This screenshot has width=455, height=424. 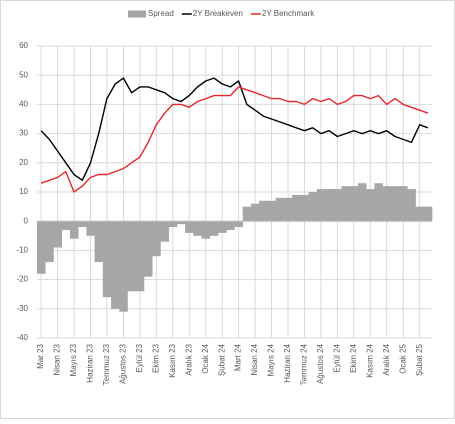 What do you see at coordinates (172, 360) in the screenshot?
I see `x-tick-label: Kasım 23` at bounding box center [172, 360].